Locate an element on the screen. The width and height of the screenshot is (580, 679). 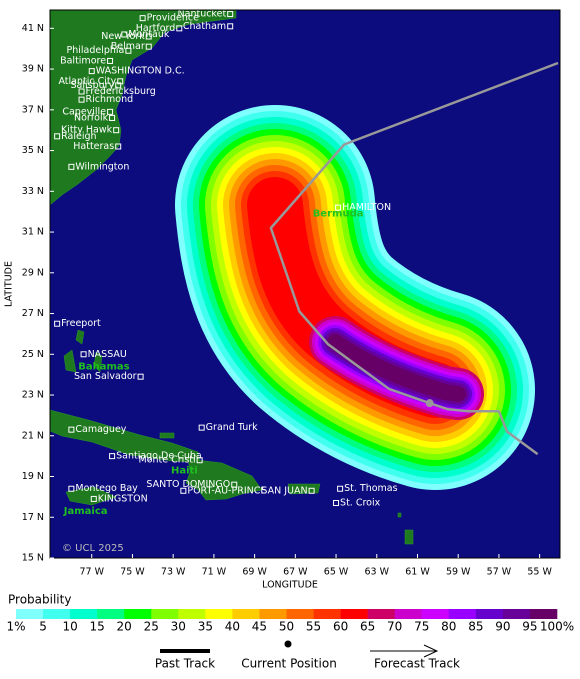
colorbar-tick-label: 45 is located at coordinates (259, 627).